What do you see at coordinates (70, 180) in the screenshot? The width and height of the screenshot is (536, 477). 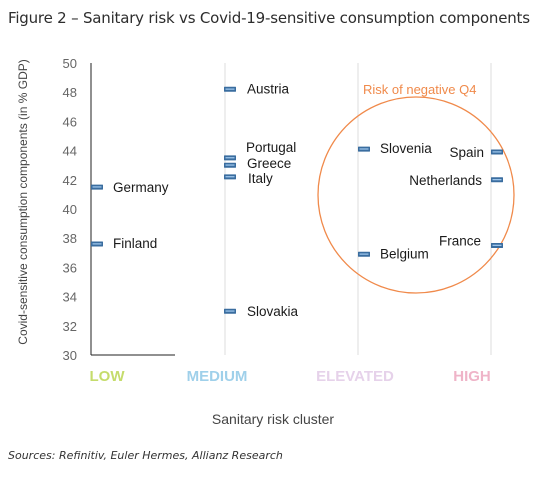 I see `y-tick-label: 42` at bounding box center [70, 180].